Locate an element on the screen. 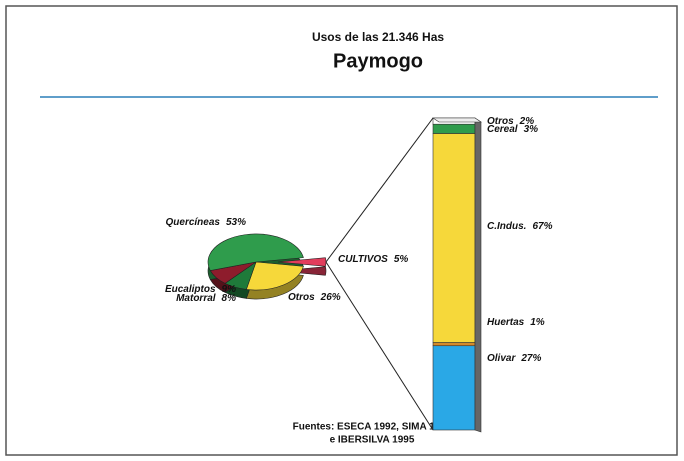 This screenshot has width=684, height=461. bar-top is located at coordinates (457, 120).